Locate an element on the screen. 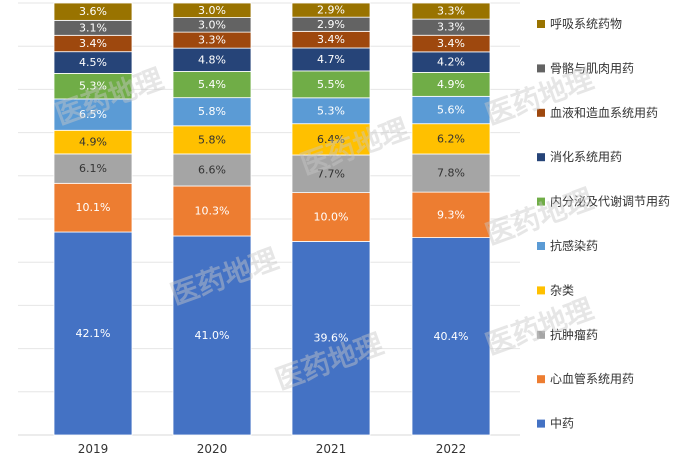  data-label: 4.8% is located at coordinates (212, 59).